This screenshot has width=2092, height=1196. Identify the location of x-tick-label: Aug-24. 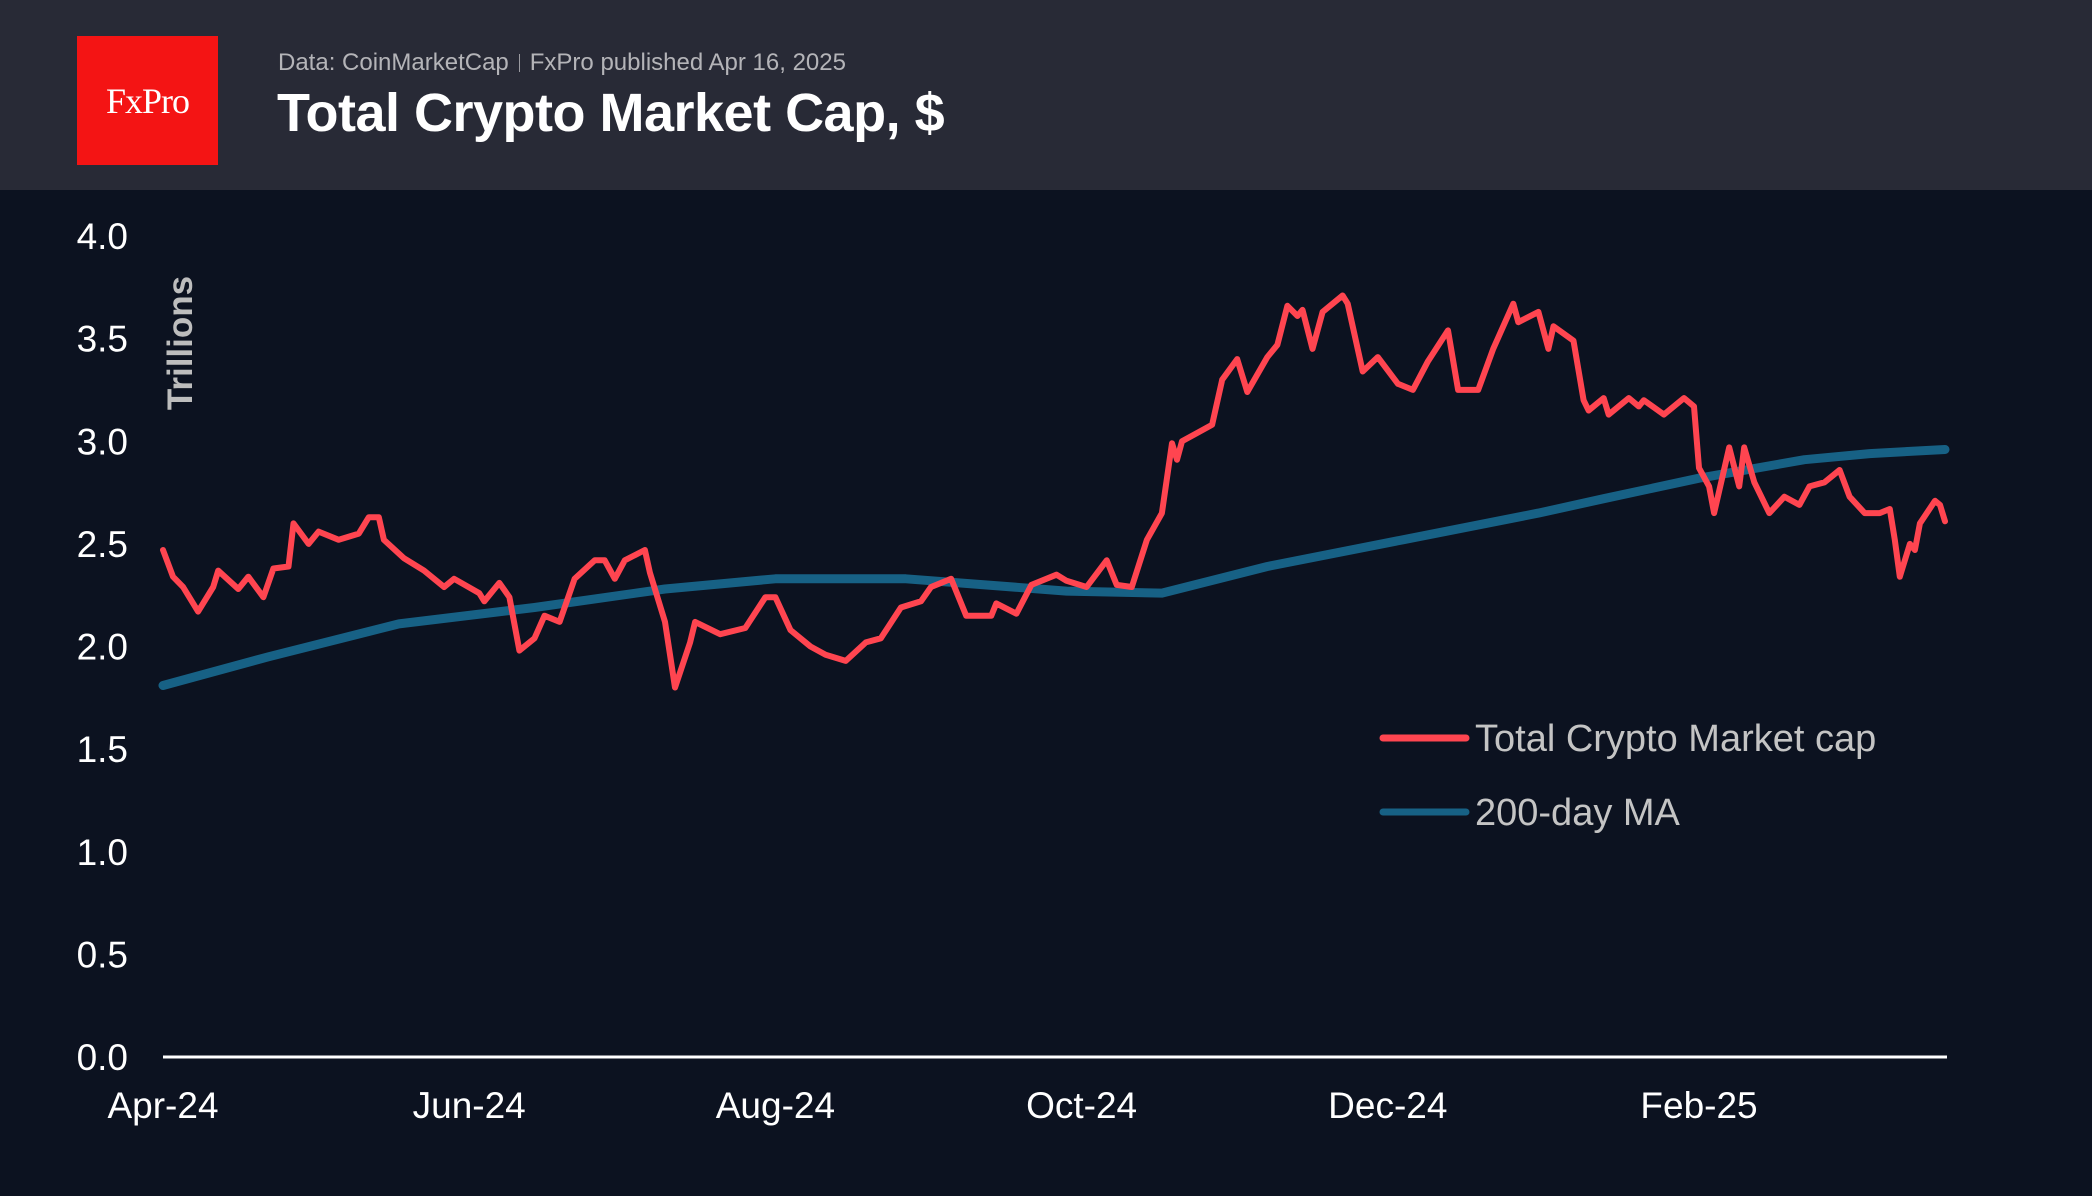
(775, 1105).